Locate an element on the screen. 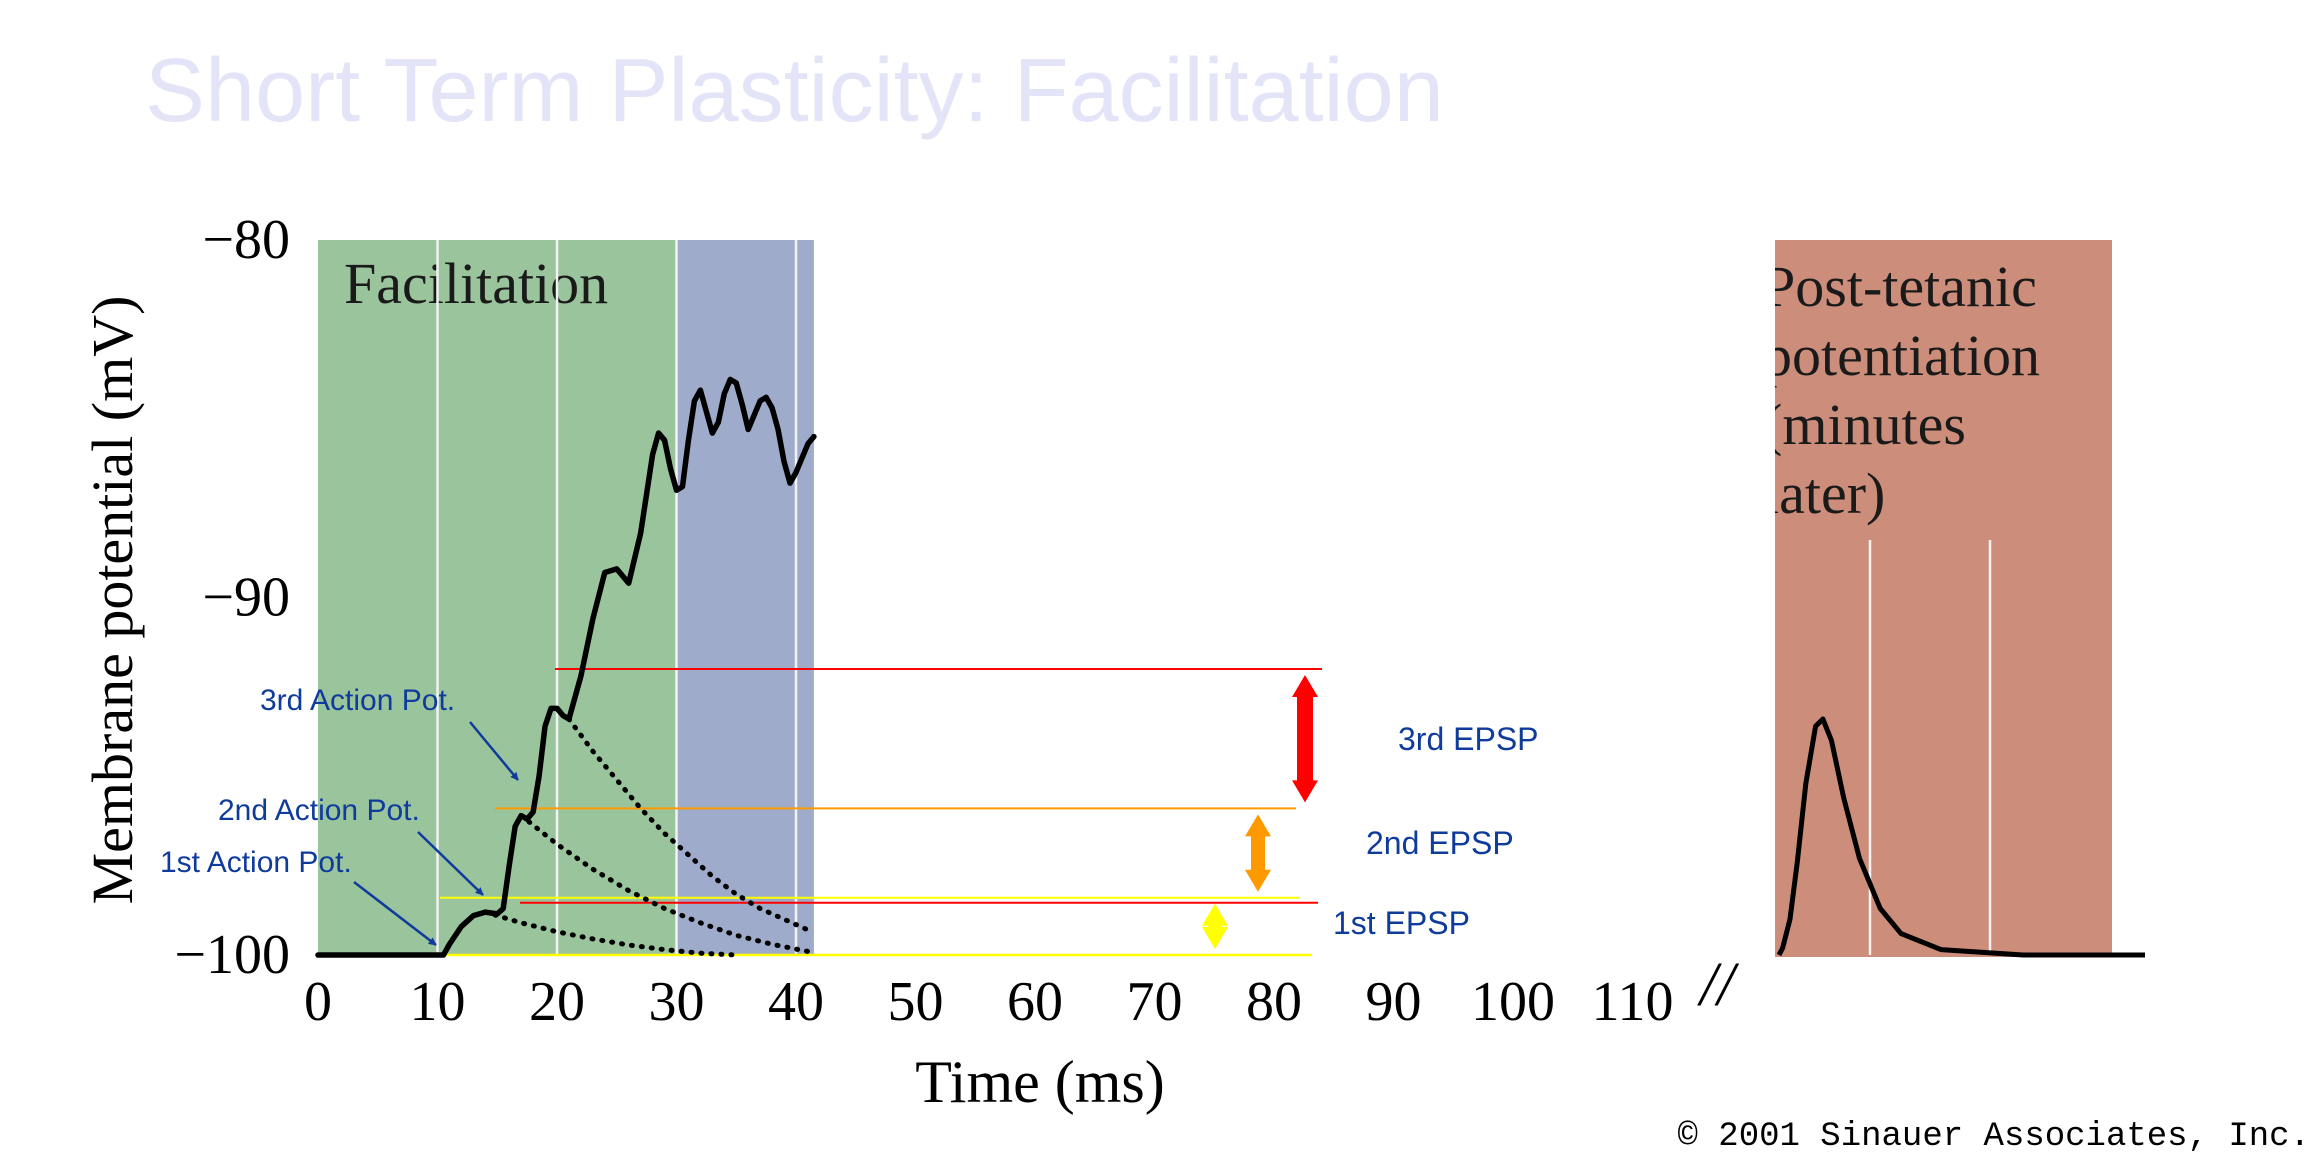 This screenshot has width=2322, height=1160. epsp-label-3: 3rd EPSP is located at coordinates (1468, 739).